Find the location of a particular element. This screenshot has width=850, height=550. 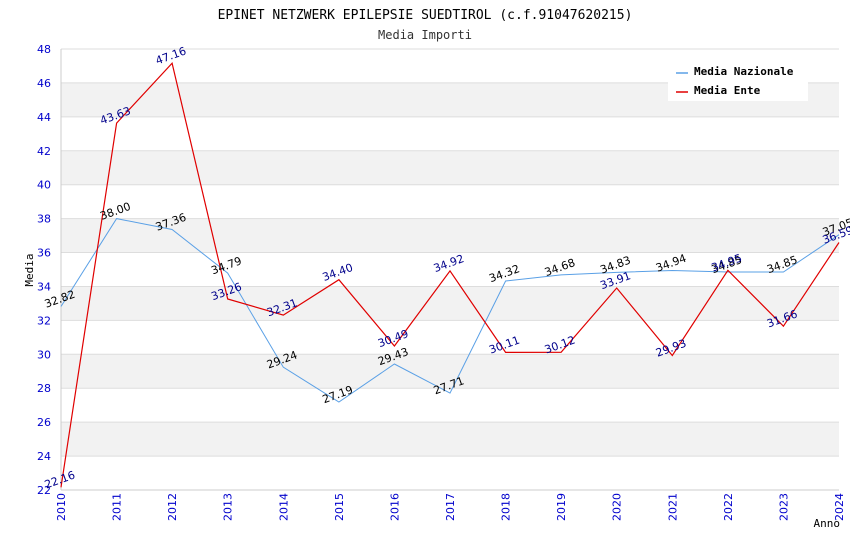

x-tick-label: 2024 is located at coordinates (839, 507).